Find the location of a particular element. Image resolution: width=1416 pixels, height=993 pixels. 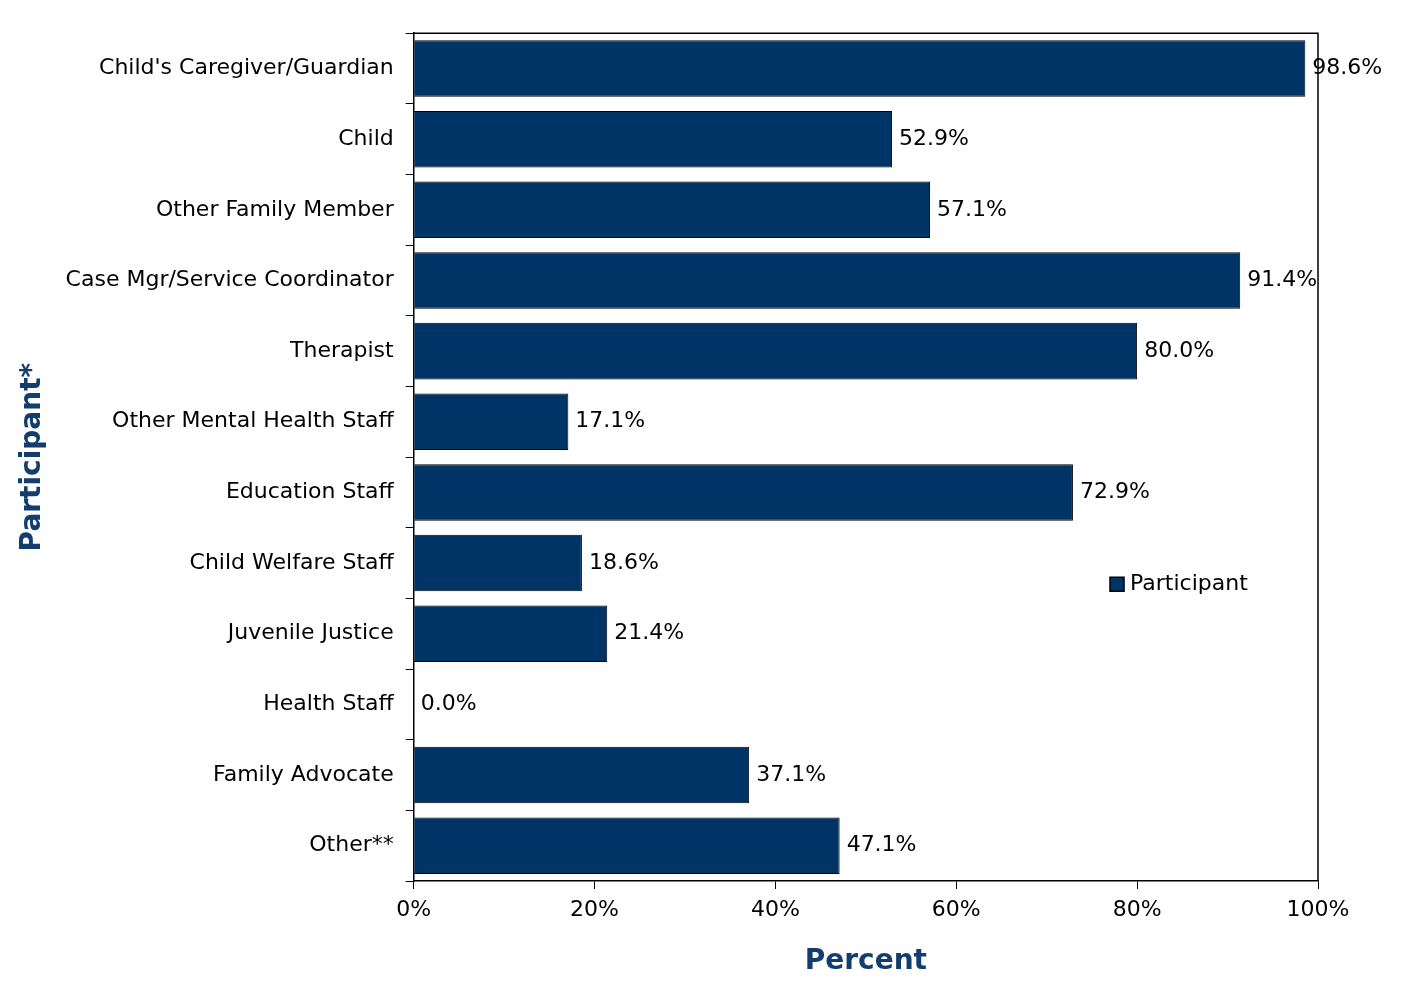

y-tick-label: Child is located at coordinates (366, 137).